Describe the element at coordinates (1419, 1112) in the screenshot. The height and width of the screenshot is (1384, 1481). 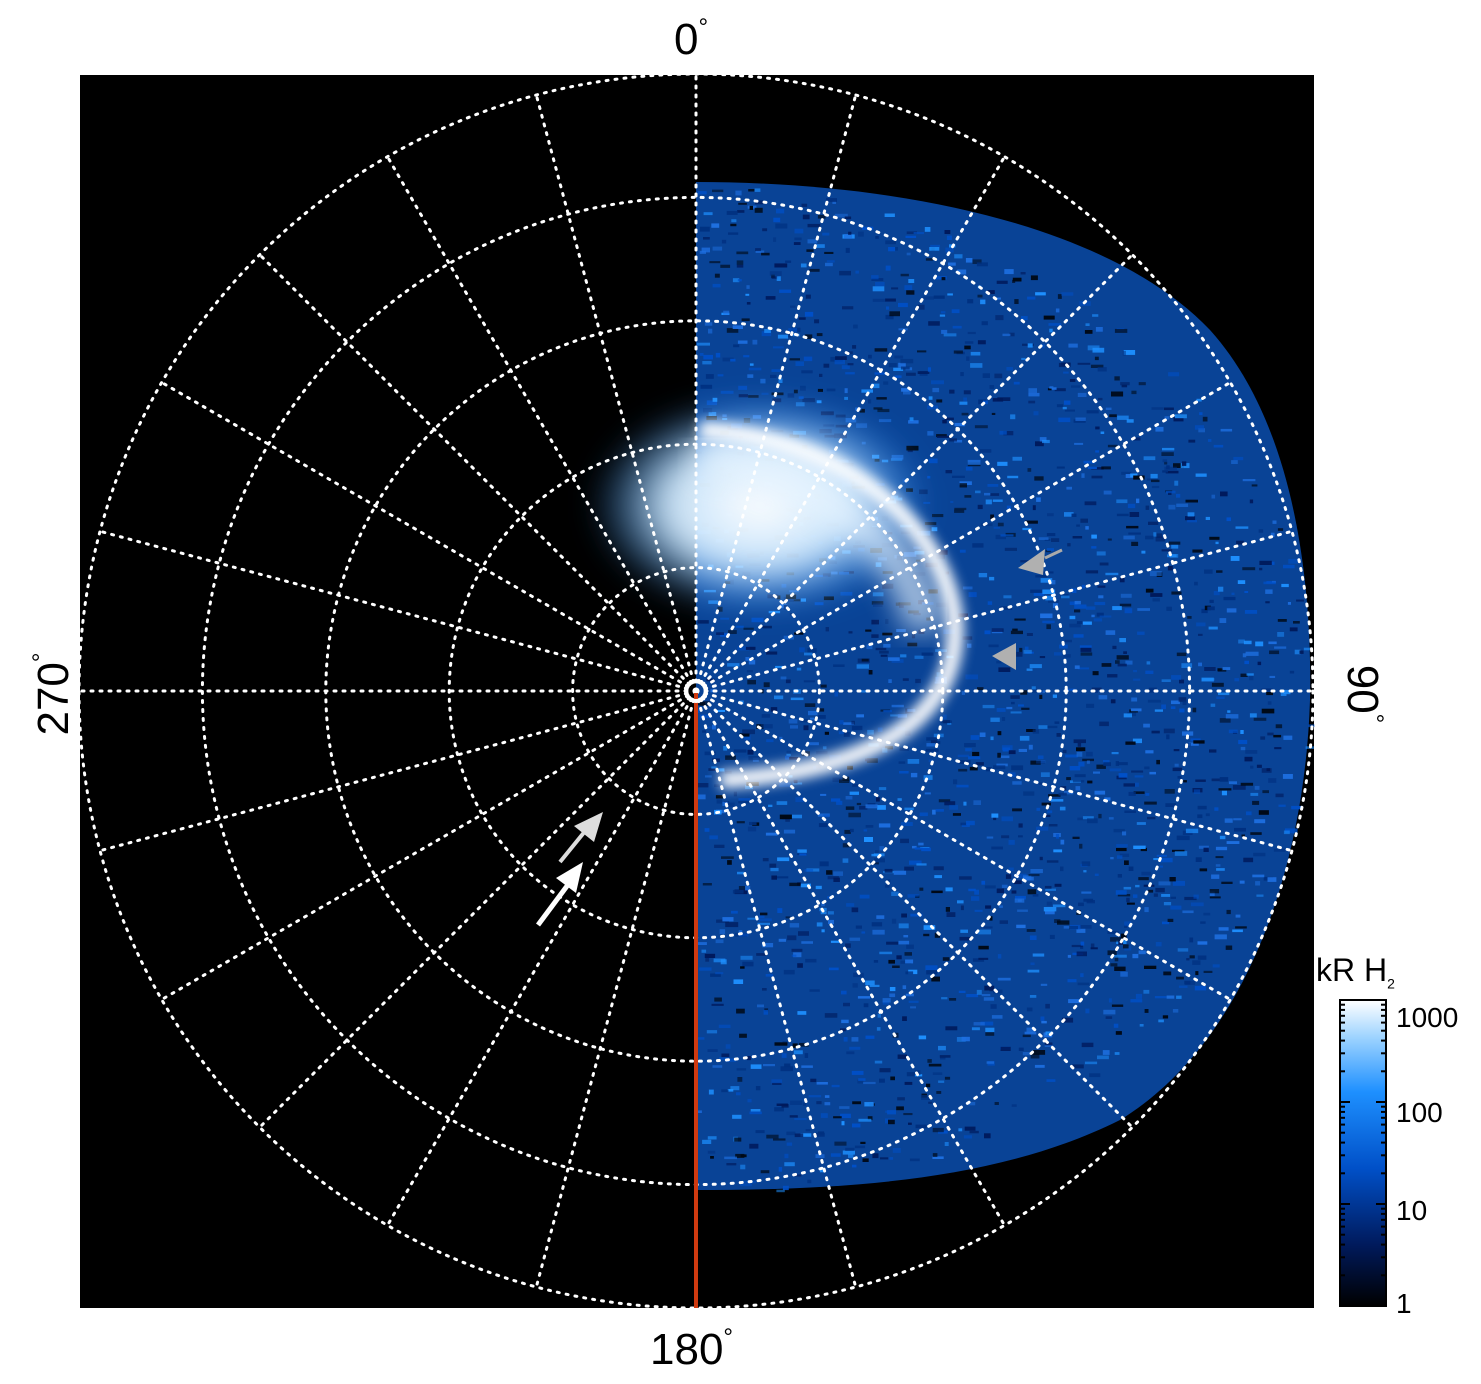
I see `colorbar-tick-100: 100` at that location.